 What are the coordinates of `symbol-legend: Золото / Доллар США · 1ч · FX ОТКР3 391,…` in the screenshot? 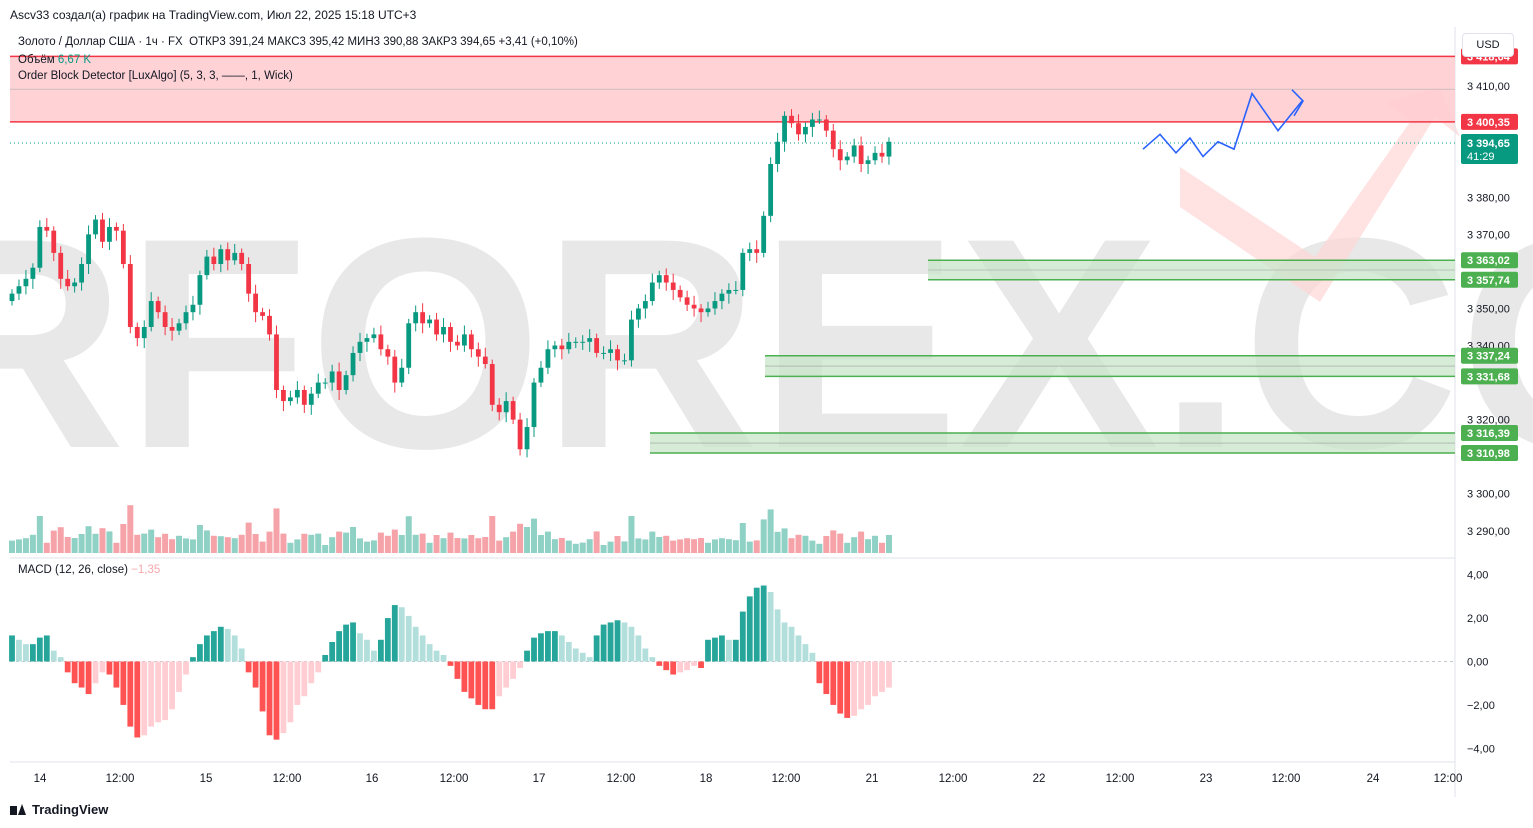 It's located at (298, 42).